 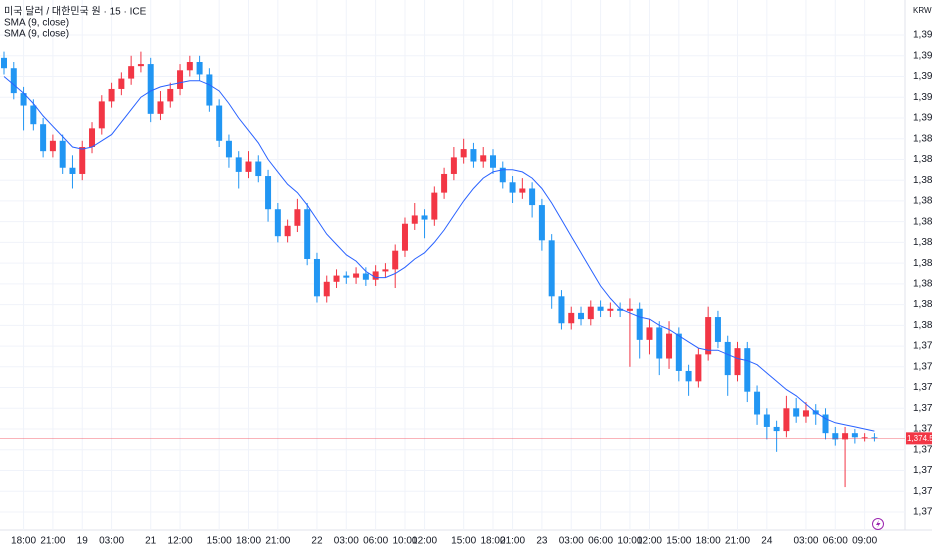 What do you see at coordinates (922, 55) in the screenshot?
I see `y-tick-label: 1,393.00` at bounding box center [922, 55].